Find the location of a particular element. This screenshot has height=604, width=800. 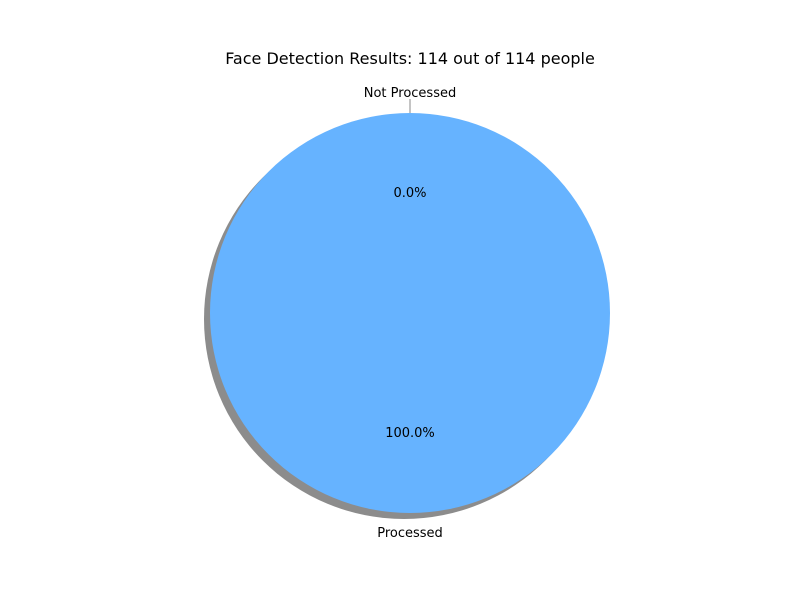

pie-labels-layer: 100.0% Processed 0.0% Not Processed is located at coordinates (410, 313).